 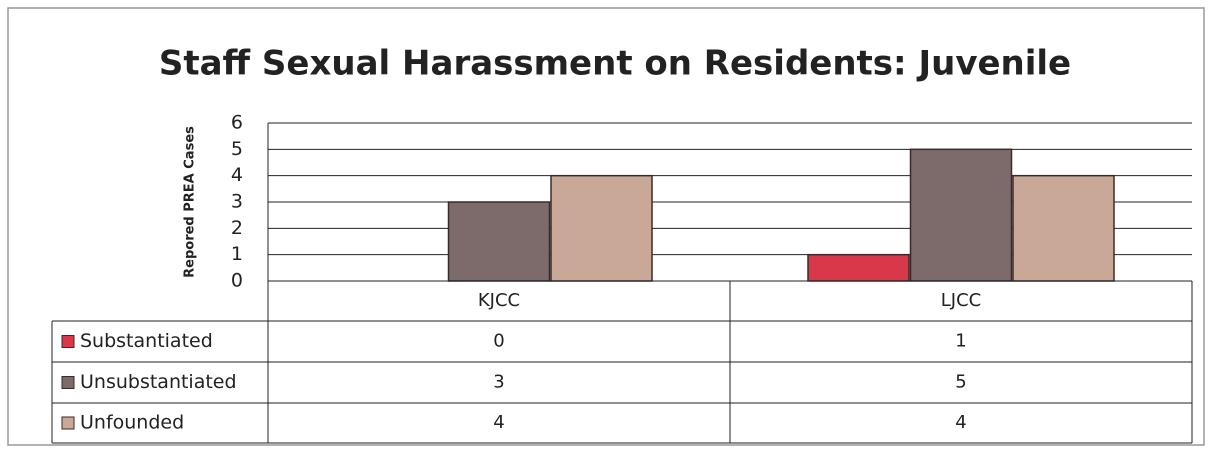 What do you see at coordinates (158, 382) in the screenshot?
I see `legend-label: Unsubstantiated` at bounding box center [158, 382].